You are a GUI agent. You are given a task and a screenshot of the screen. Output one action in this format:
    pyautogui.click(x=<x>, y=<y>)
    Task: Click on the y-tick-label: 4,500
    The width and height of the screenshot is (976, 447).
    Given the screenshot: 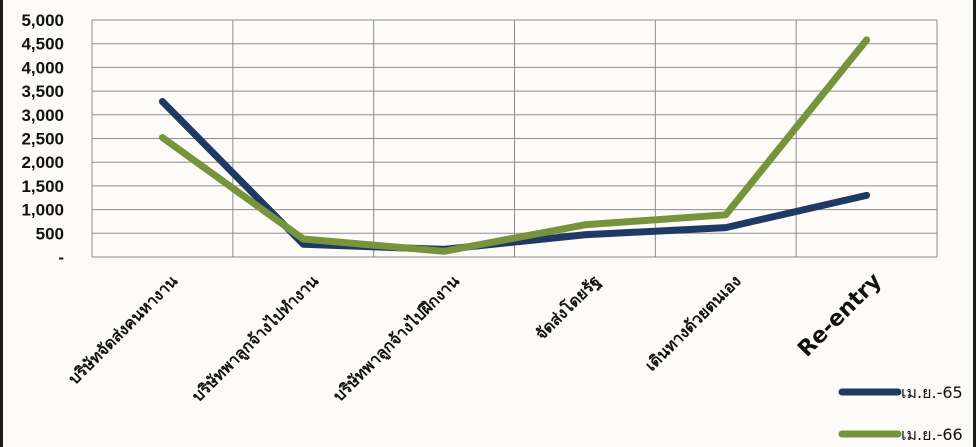 What is the action you would take?
    pyautogui.click(x=42, y=44)
    